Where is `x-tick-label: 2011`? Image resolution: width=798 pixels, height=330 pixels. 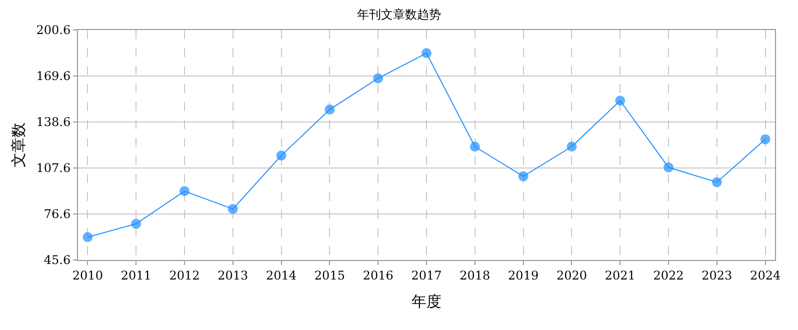 x-tick-label: 2011 is located at coordinates (136, 275).